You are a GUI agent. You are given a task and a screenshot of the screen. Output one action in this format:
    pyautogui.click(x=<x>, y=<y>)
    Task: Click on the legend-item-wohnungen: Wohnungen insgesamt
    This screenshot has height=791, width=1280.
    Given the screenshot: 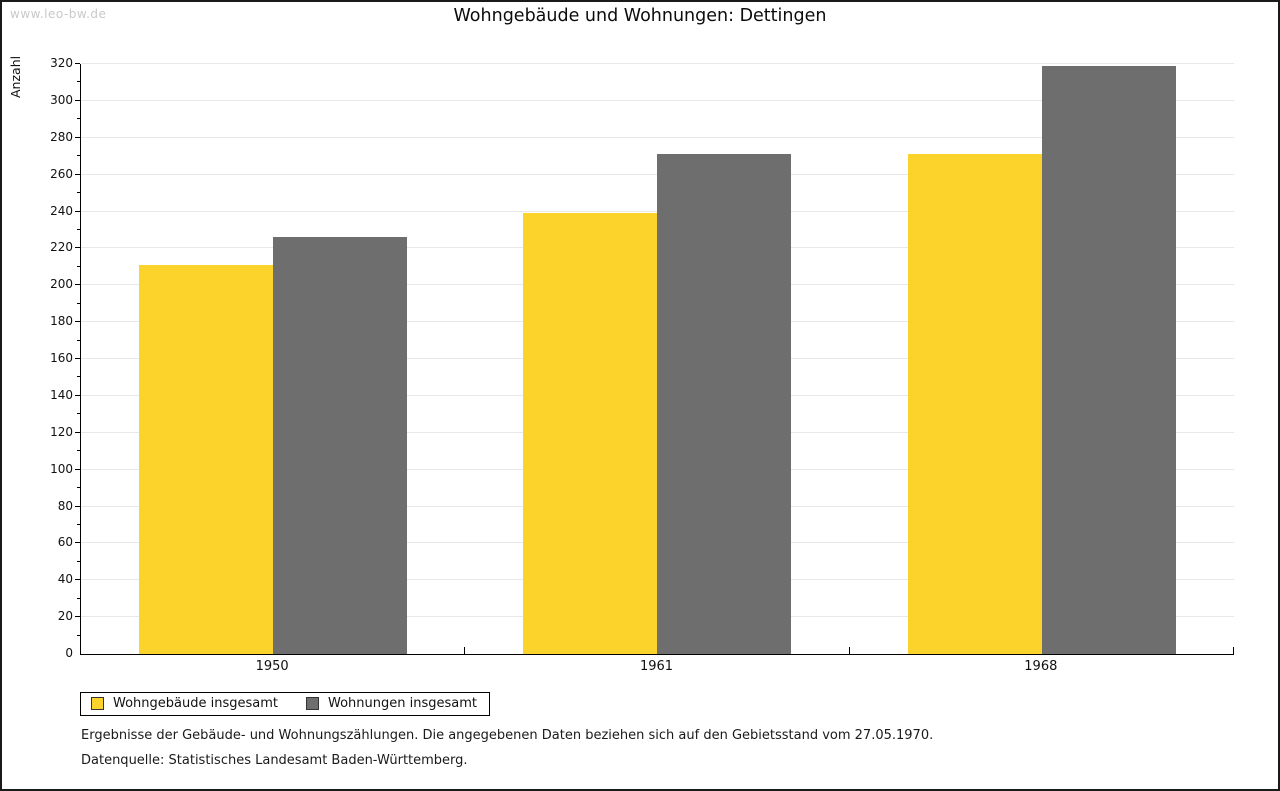 What is the action you would take?
    pyautogui.click(x=391, y=703)
    